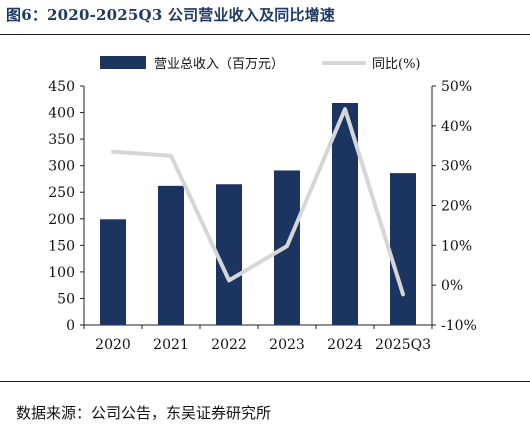  Describe the element at coordinates (456, 127) in the screenshot. I see `right-tick-label: 40%` at that location.